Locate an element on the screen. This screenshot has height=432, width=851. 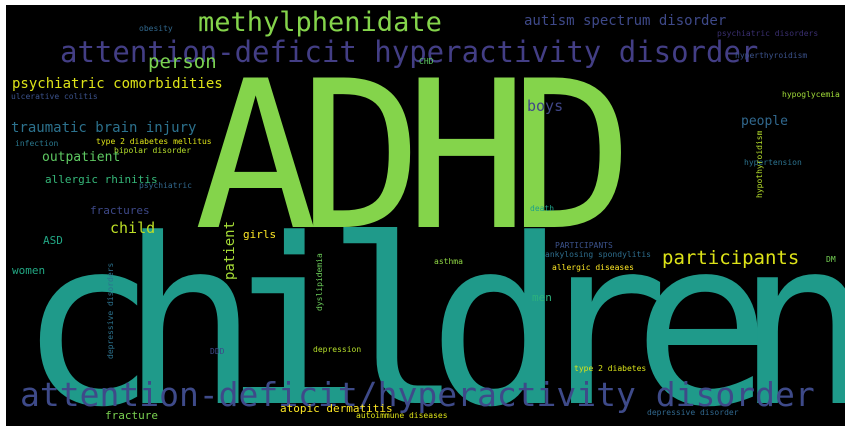
word-girls: girls is located at coordinates (260, 234).